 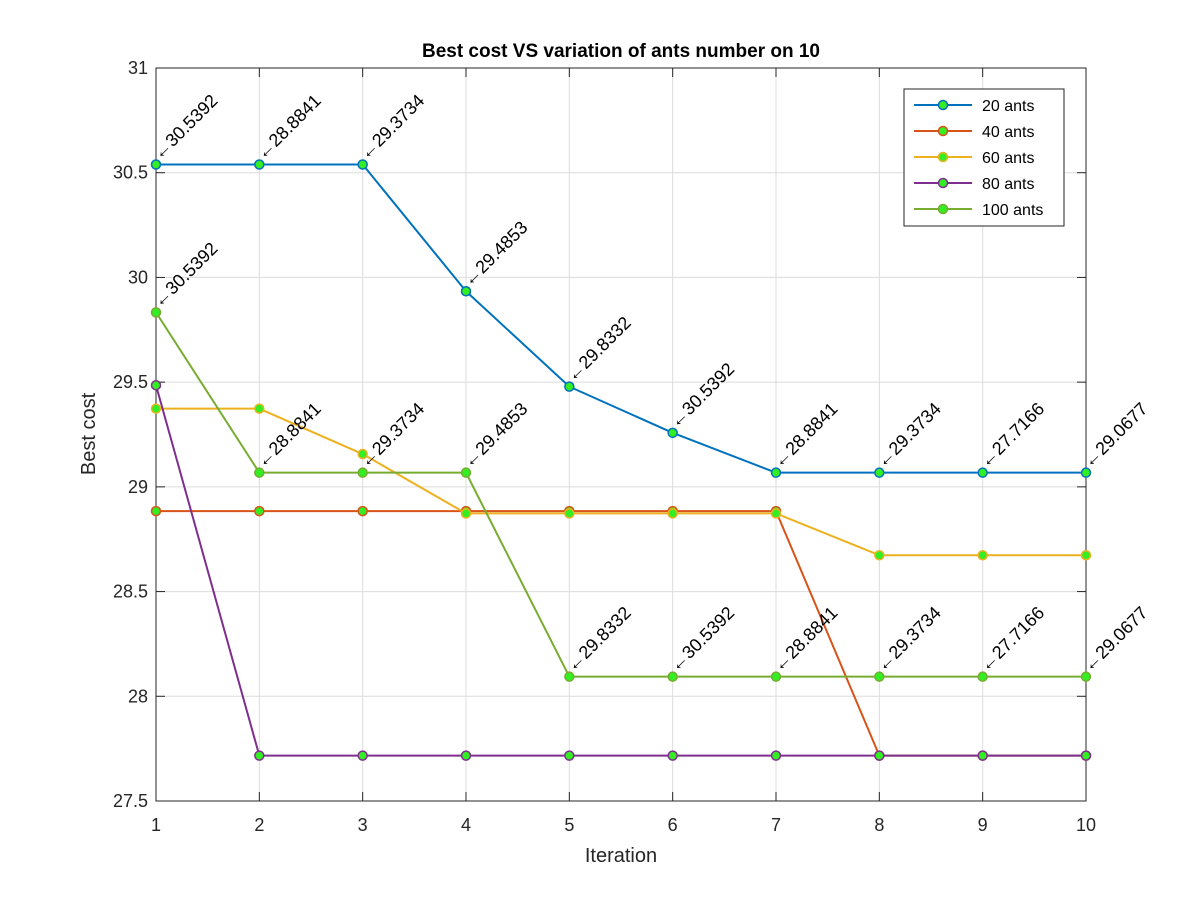 What do you see at coordinates (138, 277) in the screenshot?
I see `y-tick-label: 30` at bounding box center [138, 277].